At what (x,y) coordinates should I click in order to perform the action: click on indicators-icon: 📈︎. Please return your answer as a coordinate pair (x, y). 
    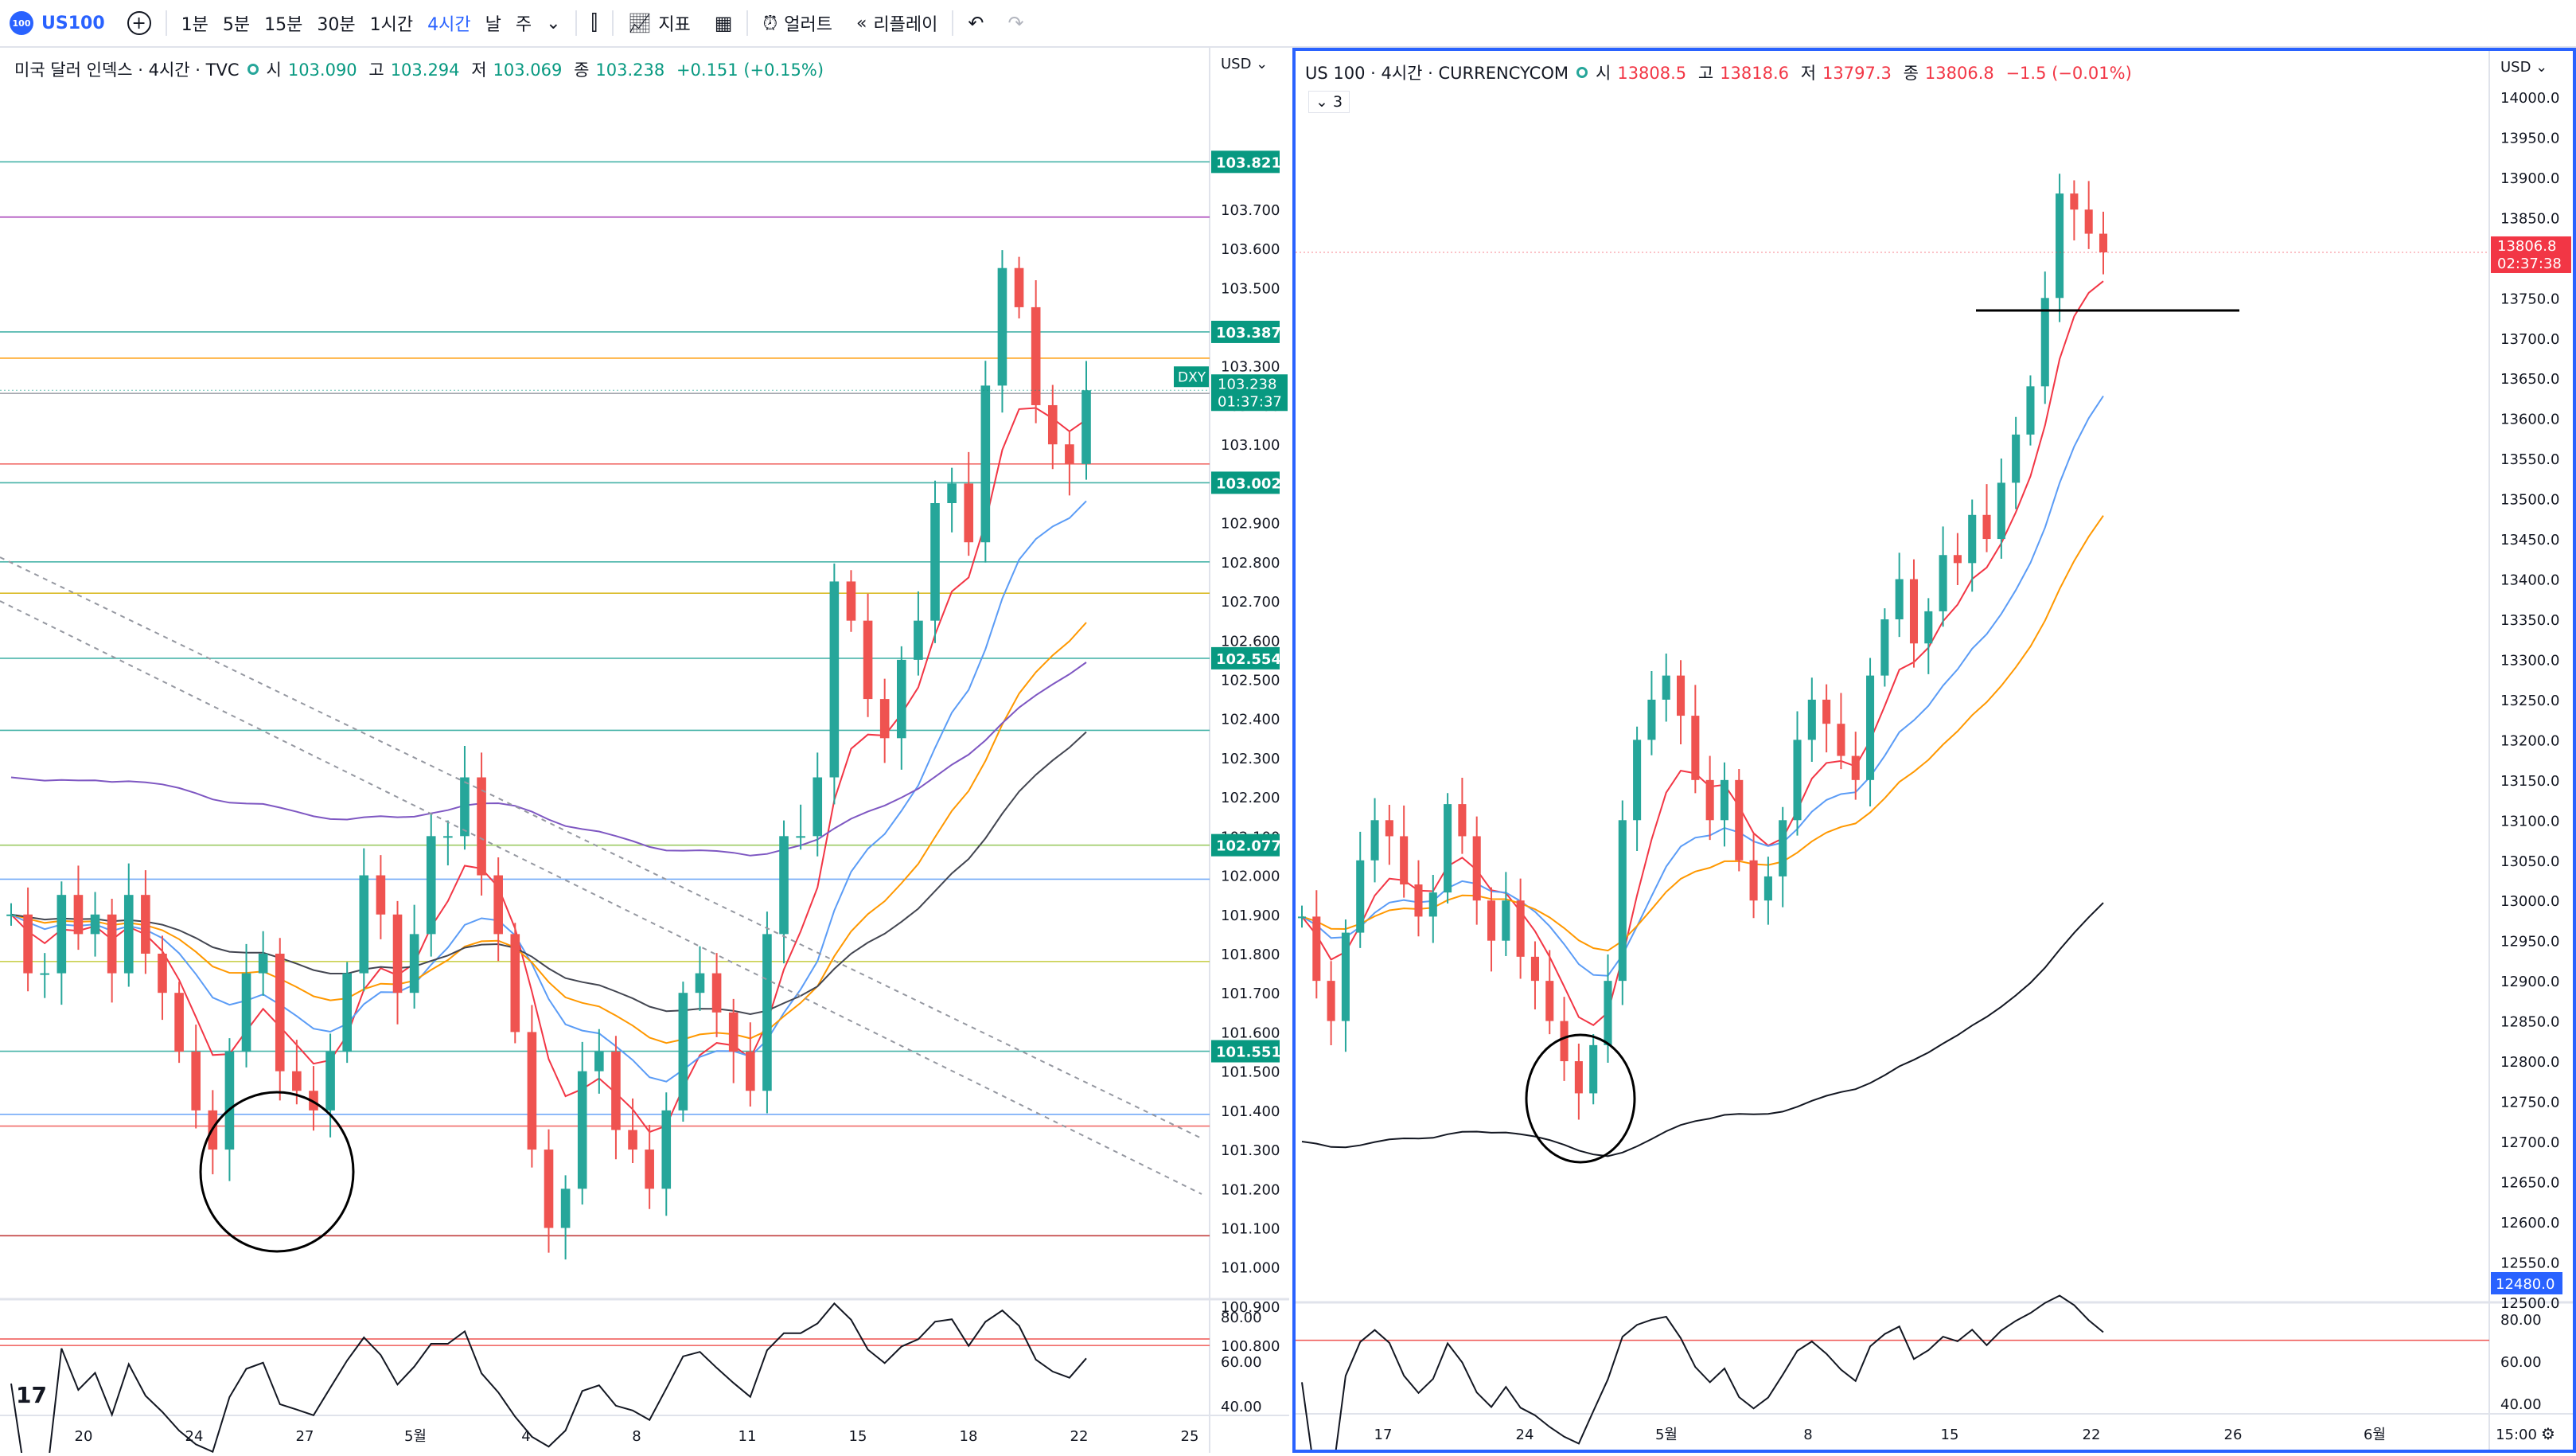
    Looking at the image, I should click on (640, 23).